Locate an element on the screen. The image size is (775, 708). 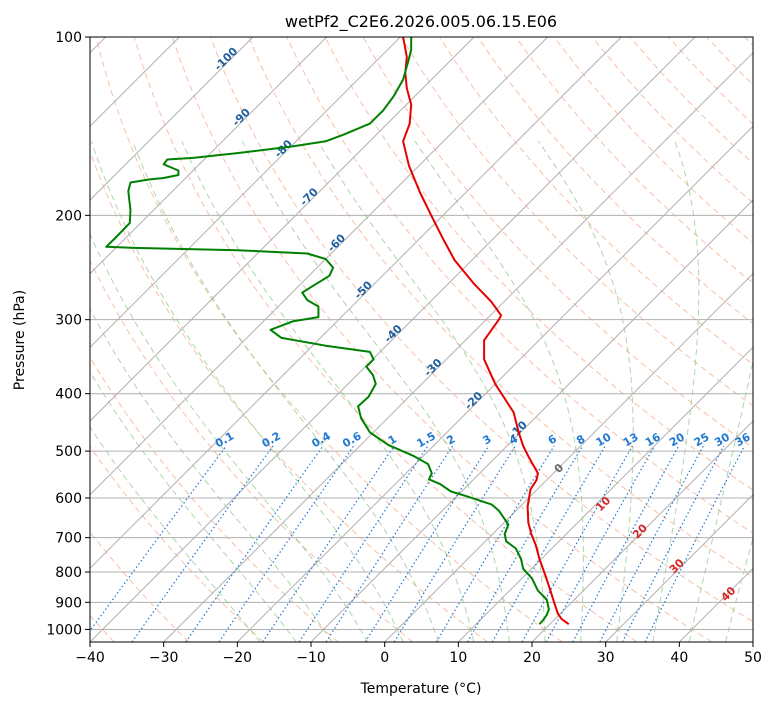
y-tick-label: 400 is located at coordinates (68, 395).